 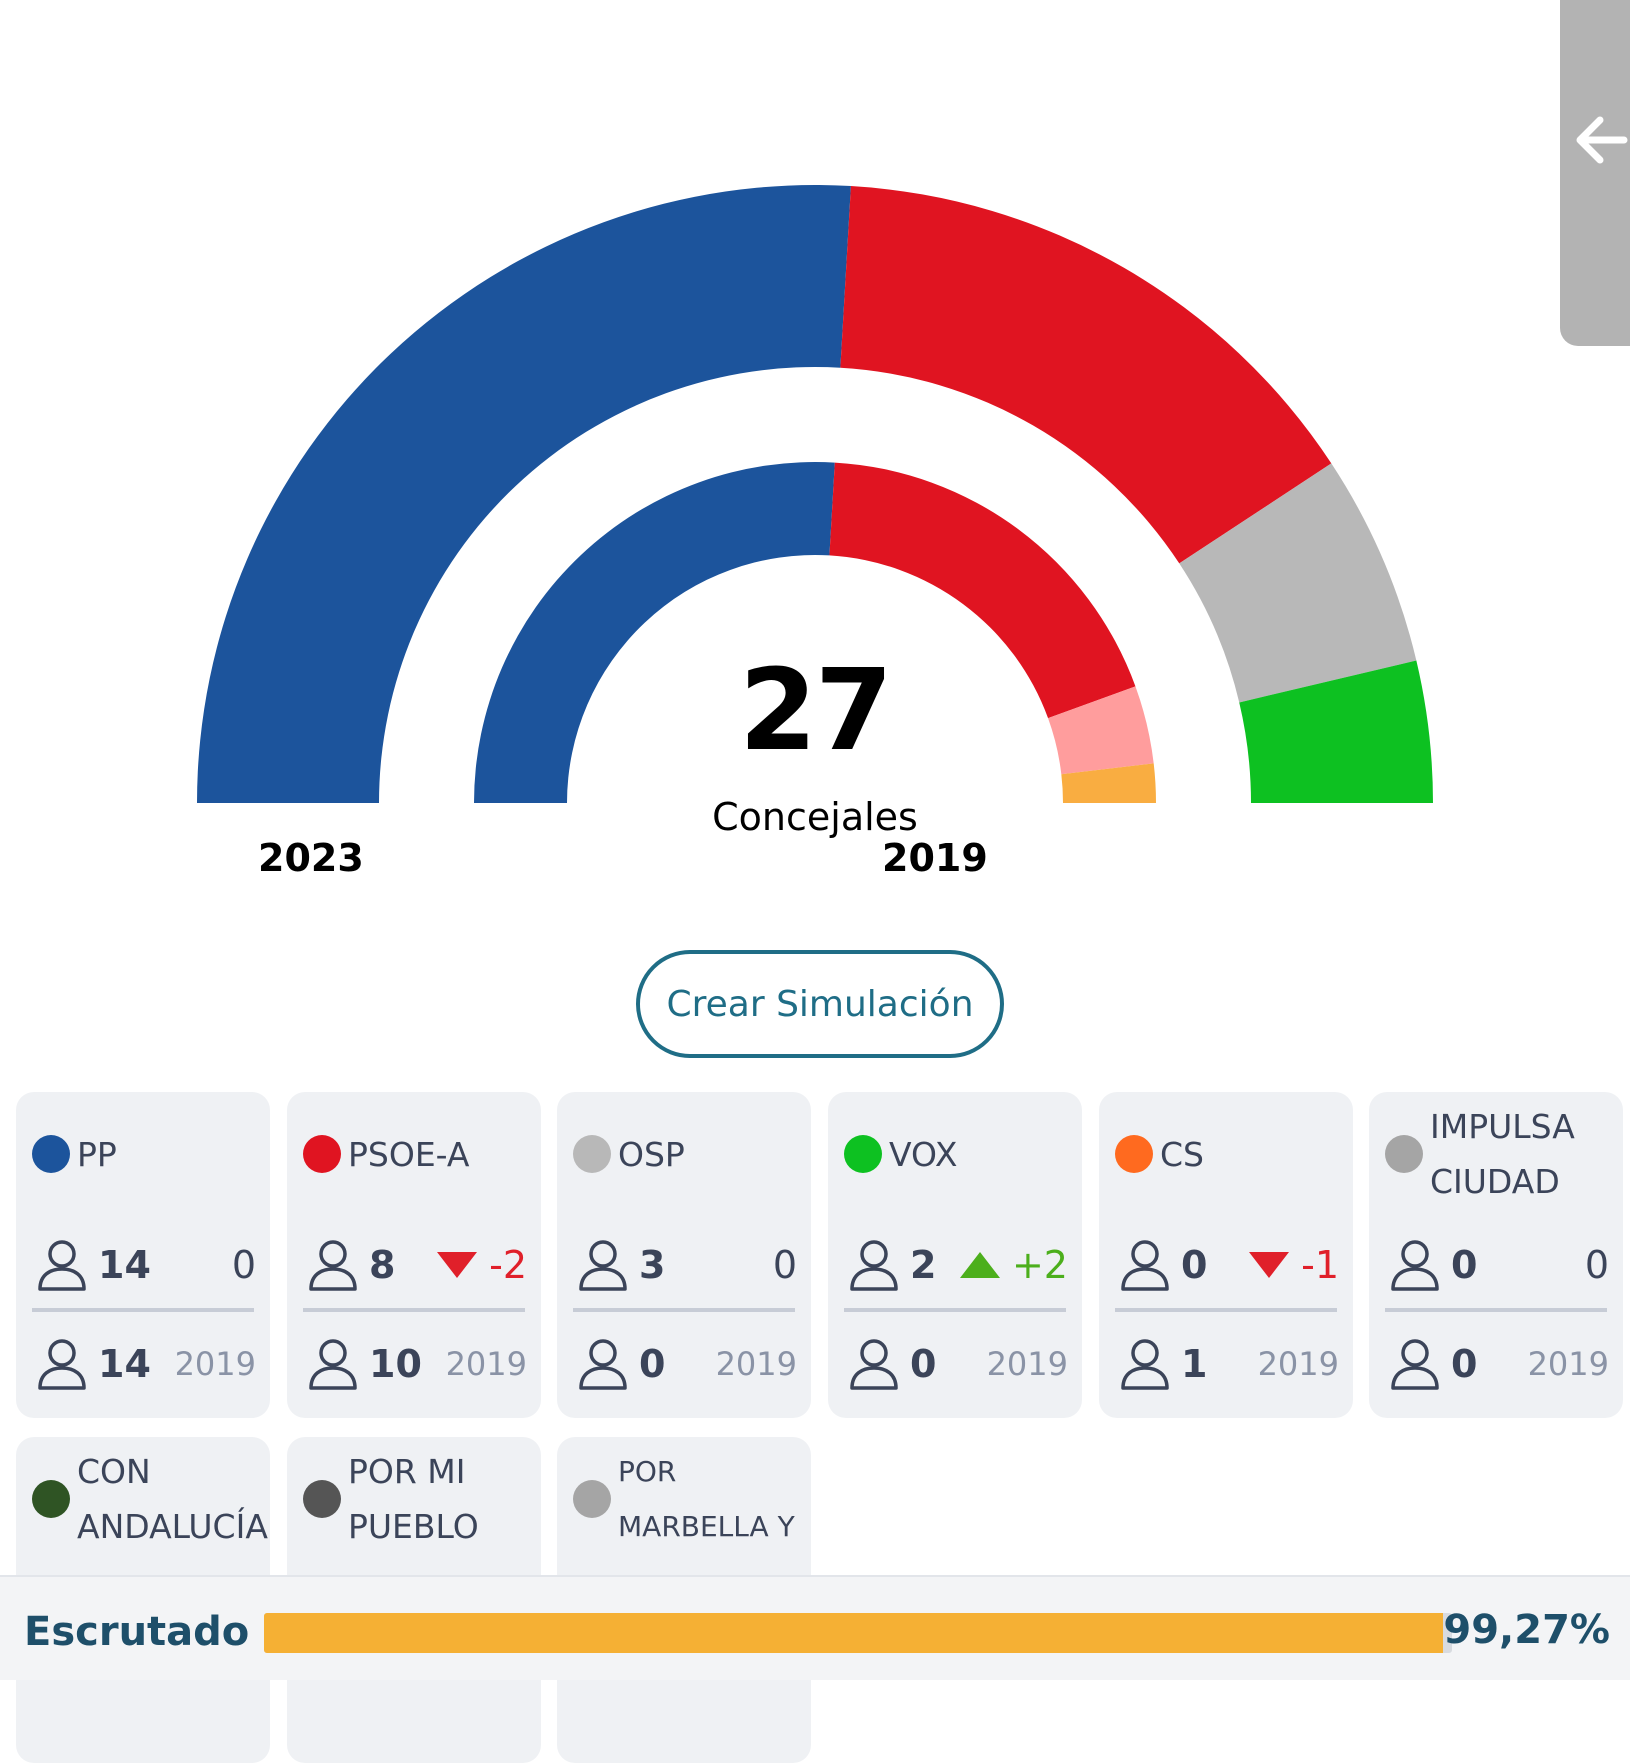 I want to click on current-seats: 2, so click(x=923, y=1265).